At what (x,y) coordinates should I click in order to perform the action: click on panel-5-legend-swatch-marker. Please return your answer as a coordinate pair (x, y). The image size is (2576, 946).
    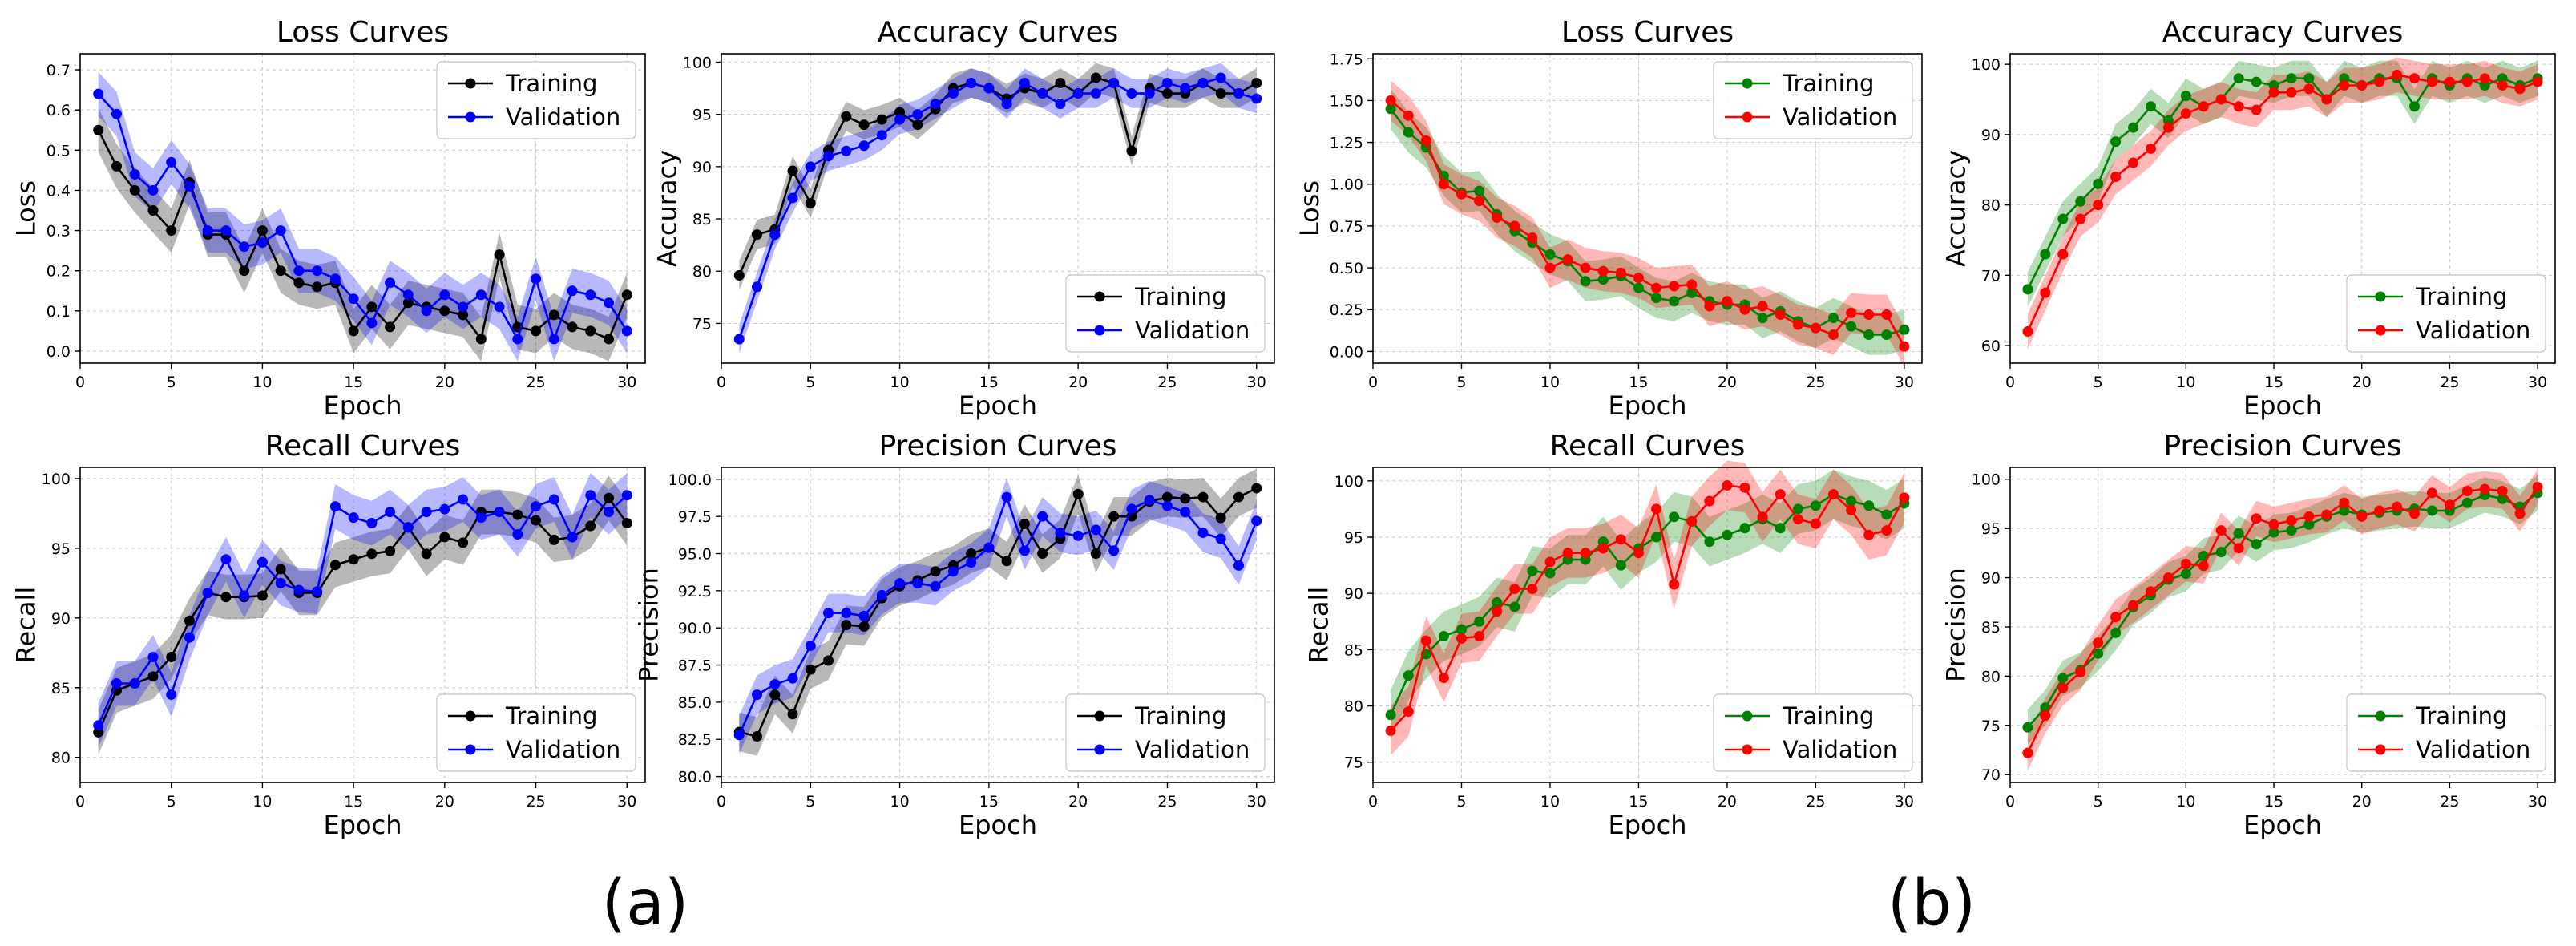
    Looking at the image, I should click on (471, 716).